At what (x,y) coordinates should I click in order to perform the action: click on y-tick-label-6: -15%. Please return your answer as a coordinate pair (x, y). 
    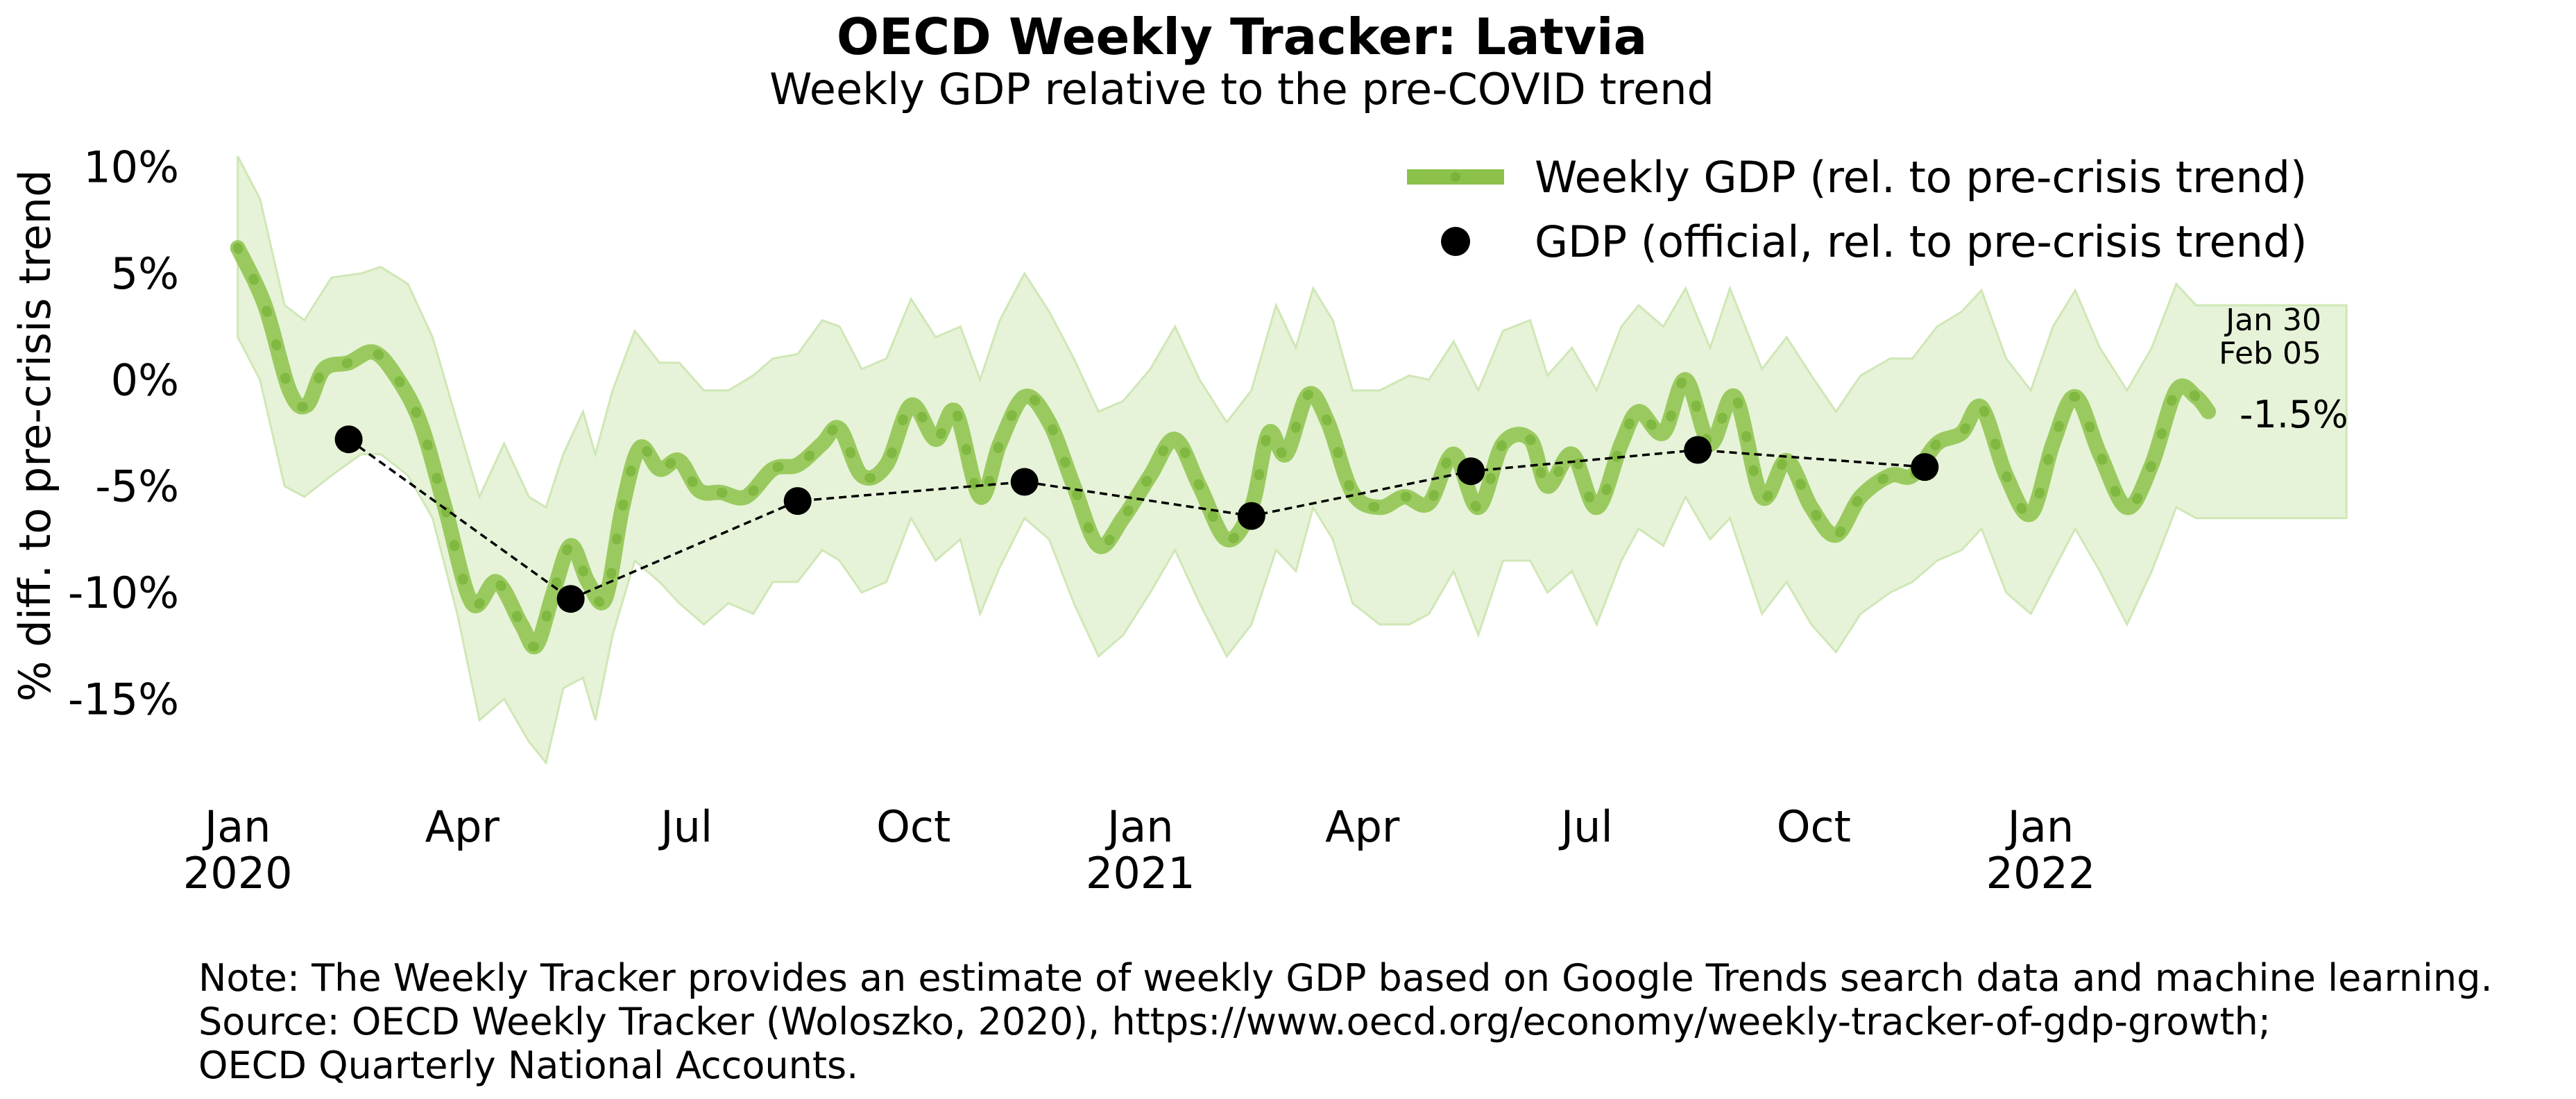
    Looking at the image, I should click on (123, 699).